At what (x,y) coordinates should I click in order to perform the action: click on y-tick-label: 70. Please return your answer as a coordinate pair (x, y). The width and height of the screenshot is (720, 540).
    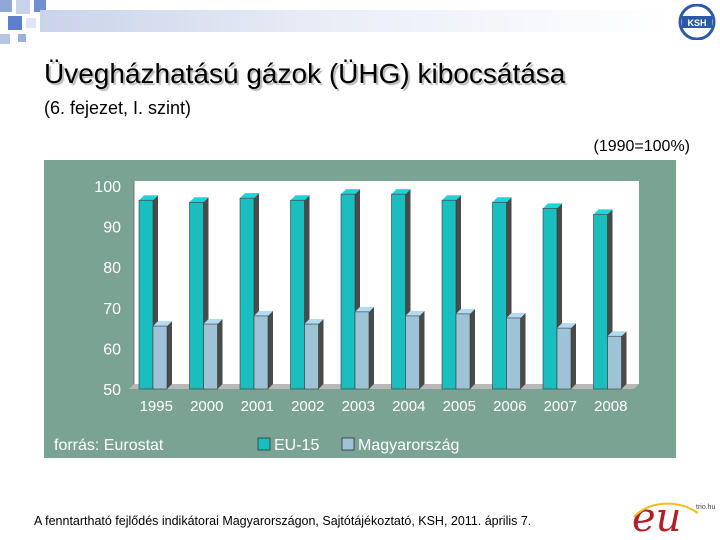
    Looking at the image, I should click on (112, 309).